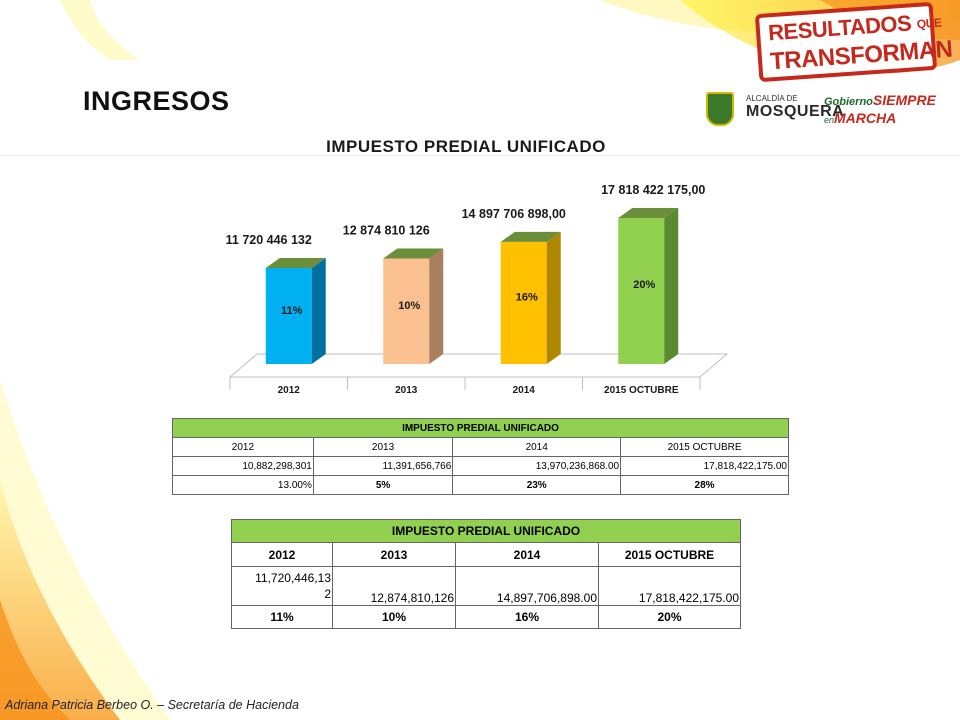 Image resolution: width=960 pixels, height=720 pixels. Describe the element at coordinates (653, 190) in the screenshot. I see `bar-value-label: 17 818 422 175,00` at that location.